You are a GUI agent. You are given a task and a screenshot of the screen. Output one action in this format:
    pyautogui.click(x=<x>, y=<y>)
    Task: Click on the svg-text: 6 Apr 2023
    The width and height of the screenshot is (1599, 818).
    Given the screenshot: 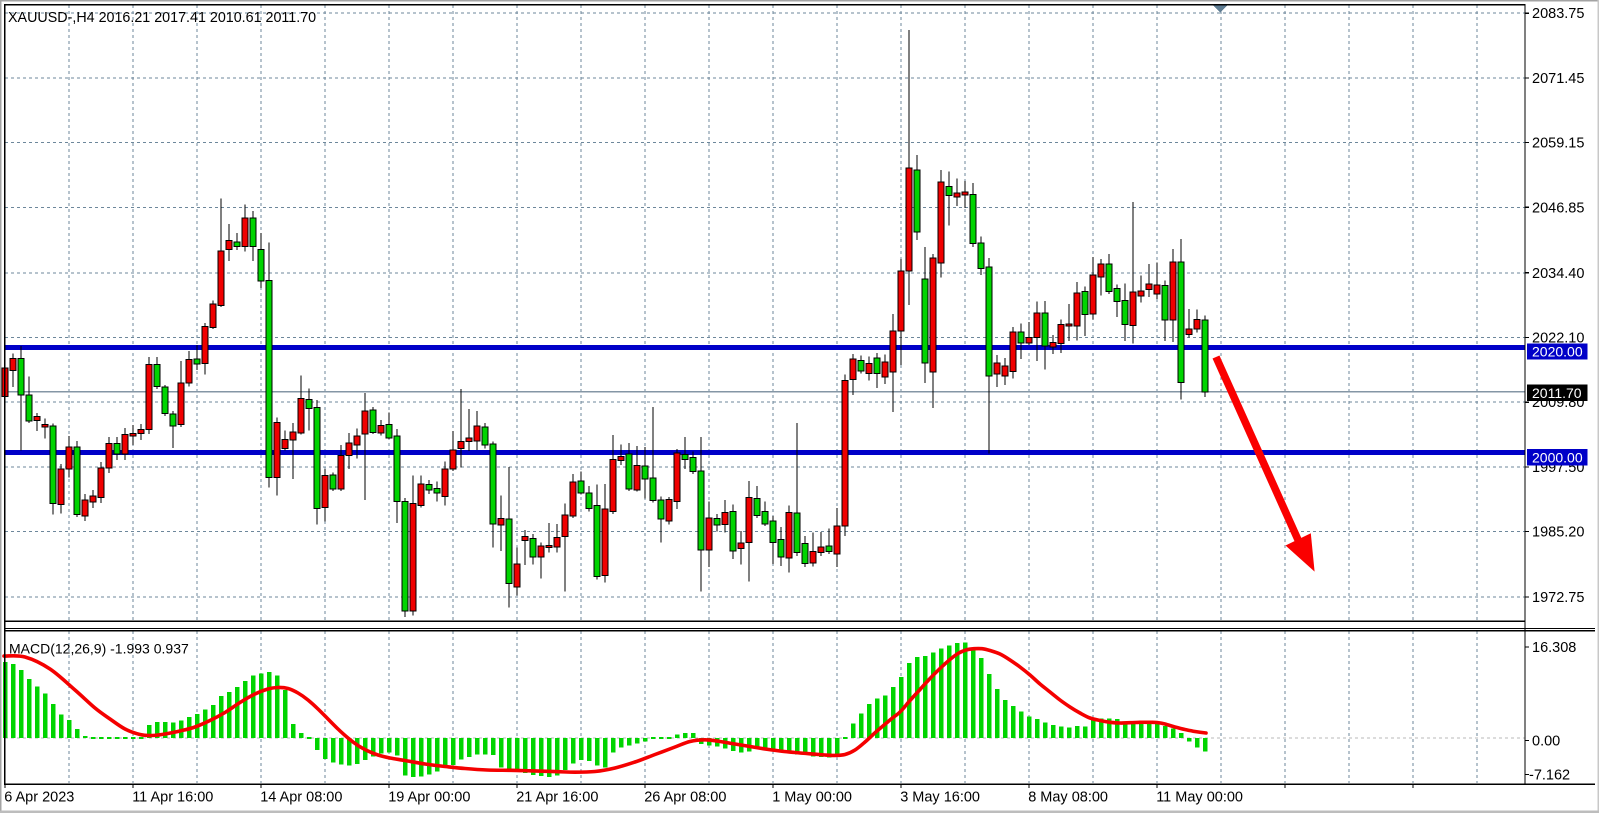 What is the action you would take?
    pyautogui.click(x=39, y=798)
    